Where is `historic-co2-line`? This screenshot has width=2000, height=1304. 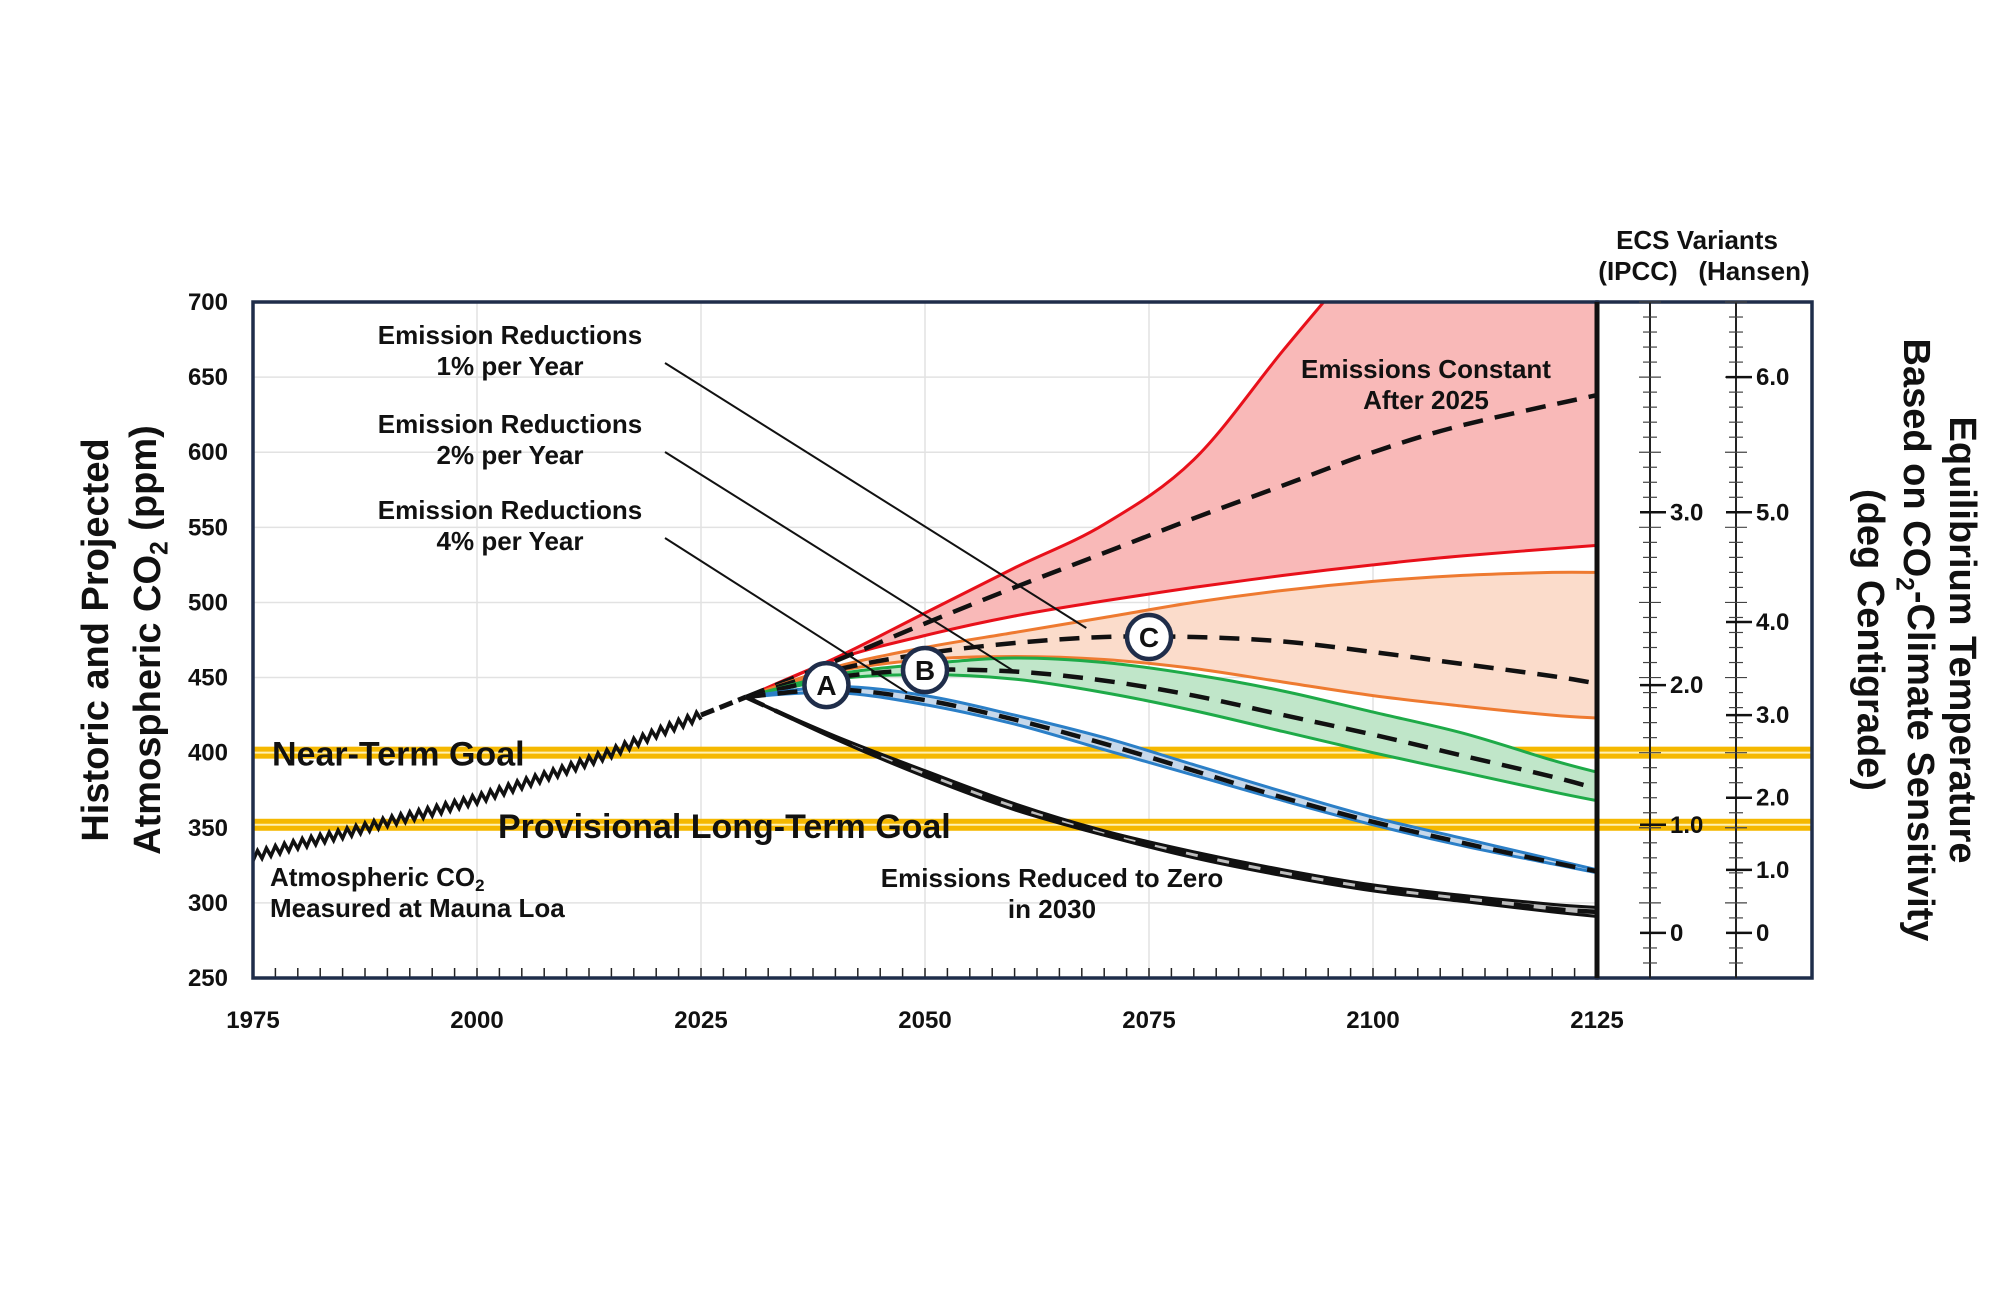 historic-co2-line is located at coordinates (478, 785).